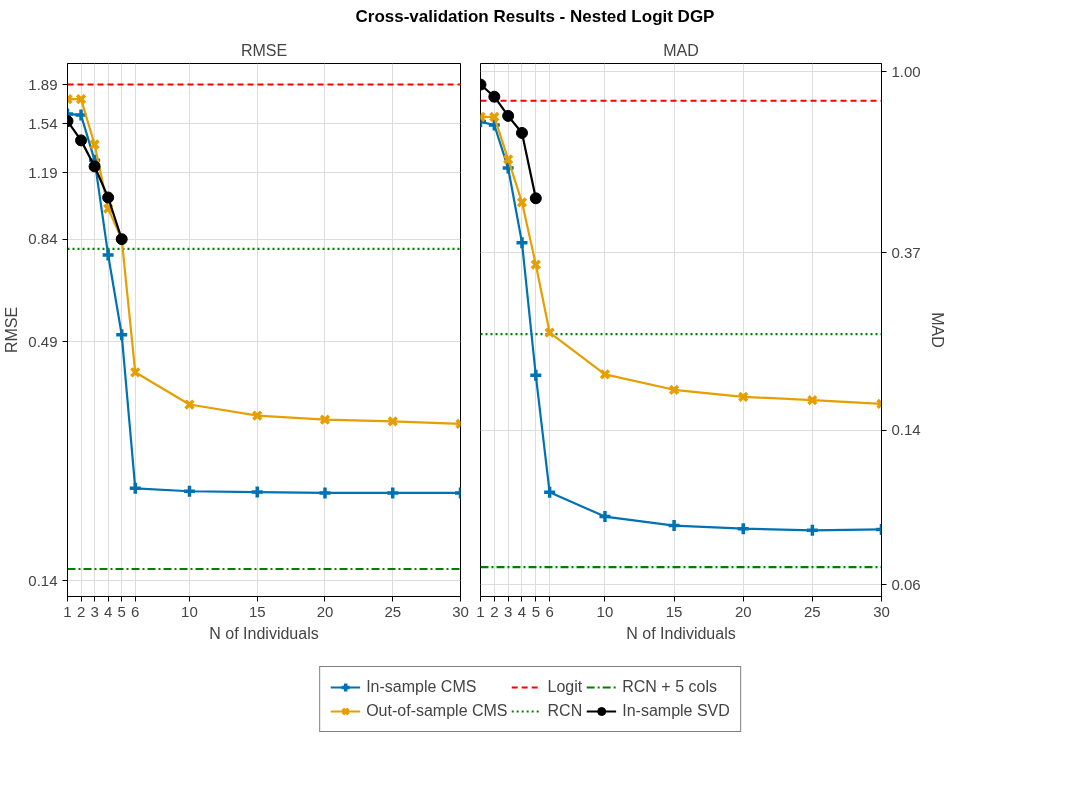  What do you see at coordinates (264, 50) in the screenshot?
I see `chart-title: RMSE` at bounding box center [264, 50].